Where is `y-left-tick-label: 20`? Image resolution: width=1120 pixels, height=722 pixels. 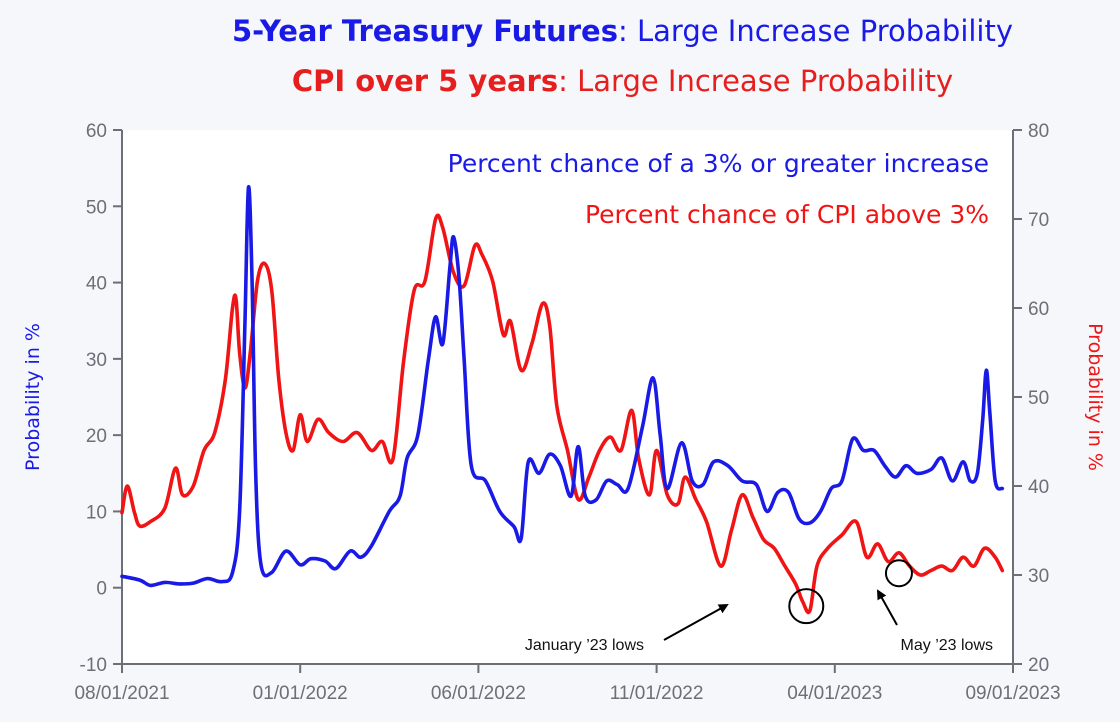 y-left-tick-label: 20 is located at coordinates (96, 436).